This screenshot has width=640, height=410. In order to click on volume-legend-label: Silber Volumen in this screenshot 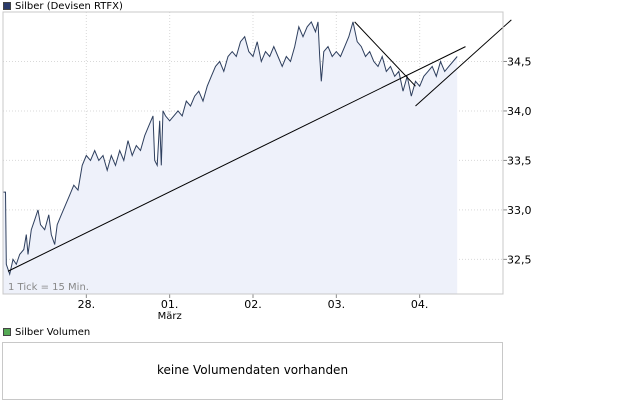, I will do `click(53, 332)`.